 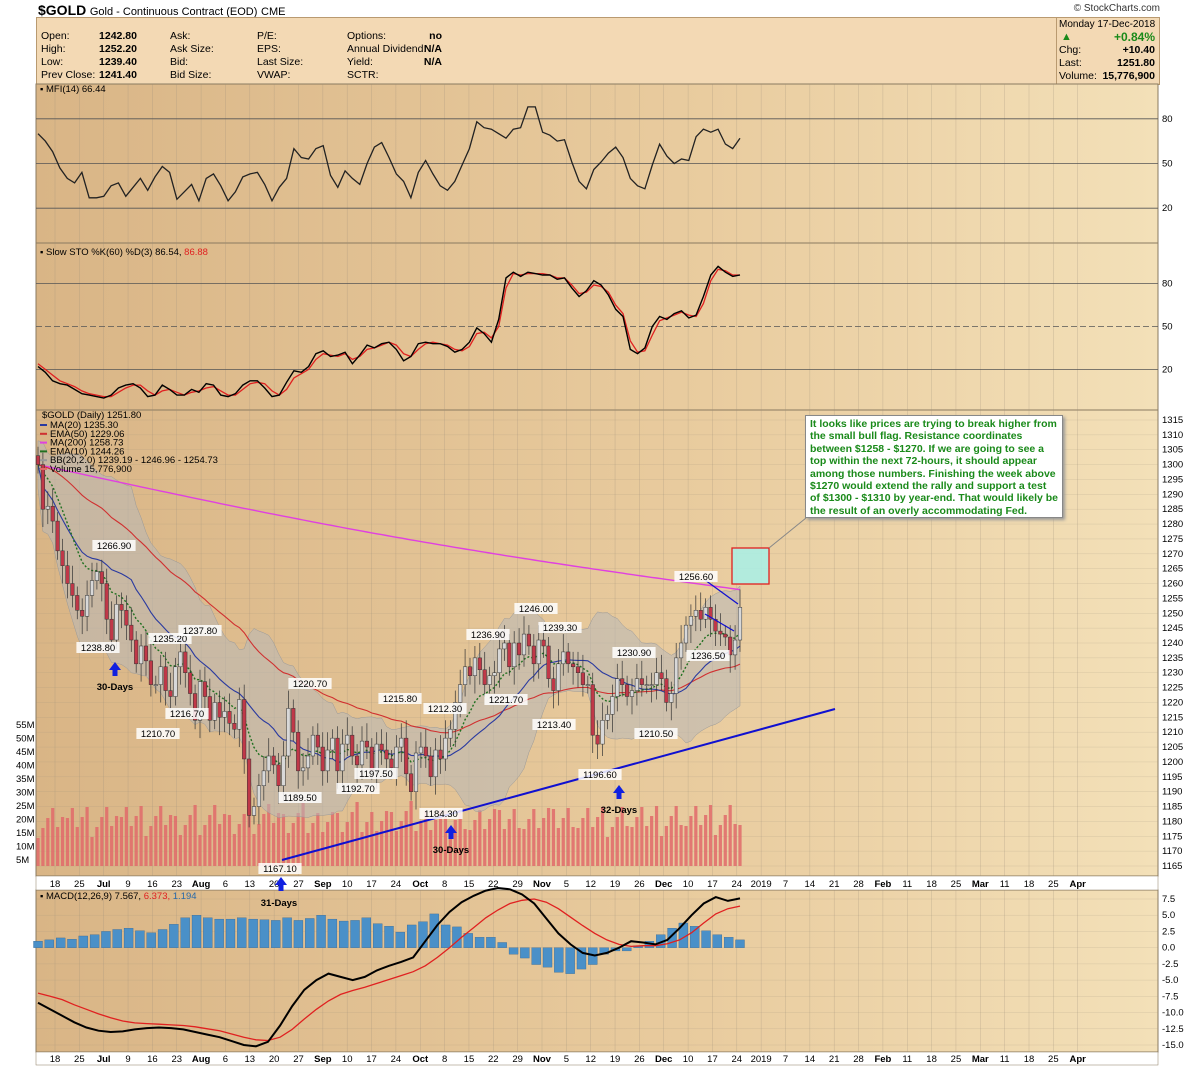 I want to click on price-tick-label: 1275, so click(x=1172, y=539).